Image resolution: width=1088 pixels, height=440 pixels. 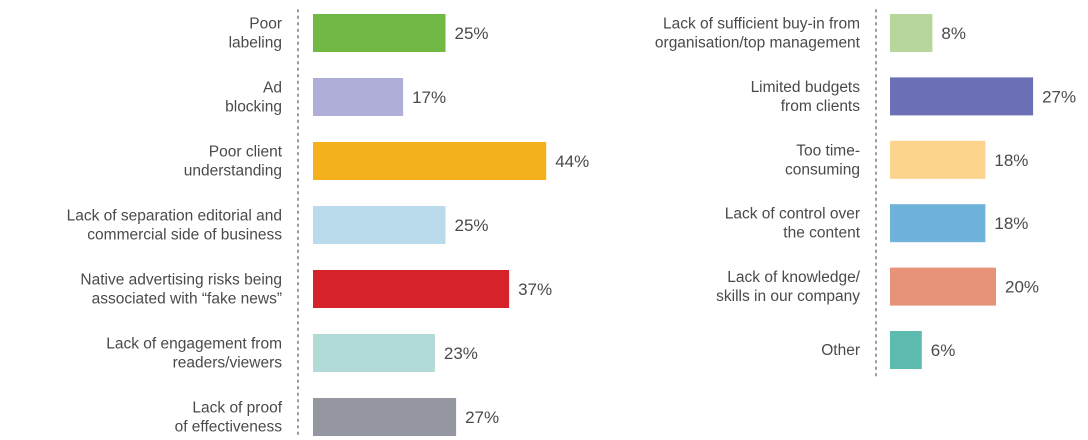 I want to click on left-category-label-lack-of-proof-of-effectiveness: Lack of proof of effectiveness, so click(x=229, y=418).